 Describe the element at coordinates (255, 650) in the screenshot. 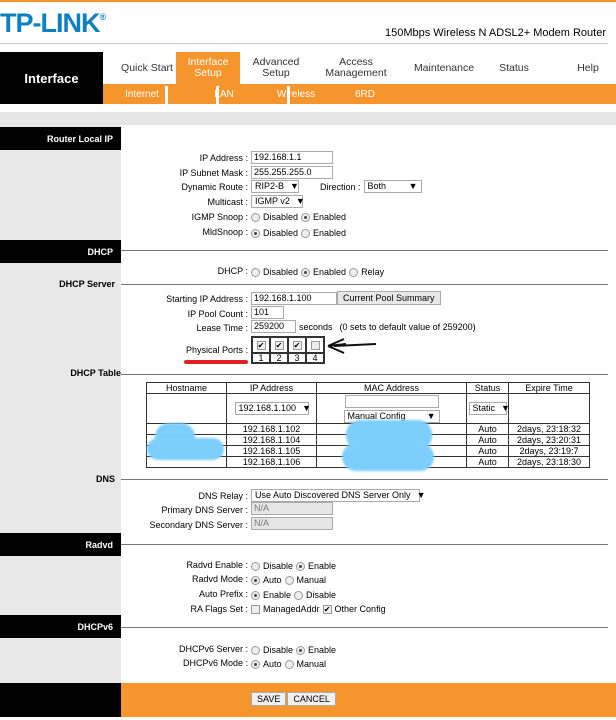

I see `dhcpv6-disable-radio` at that location.